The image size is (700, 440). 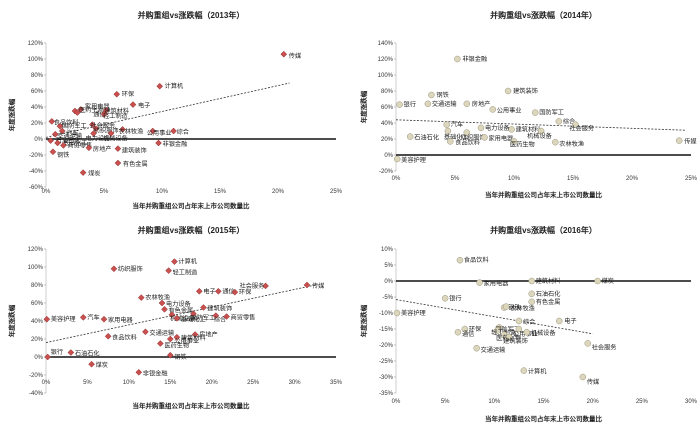 What do you see at coordinates (386, 378) in the screenshot?
I see `y-tick-label: -30%` at bounding box center [386, 378].